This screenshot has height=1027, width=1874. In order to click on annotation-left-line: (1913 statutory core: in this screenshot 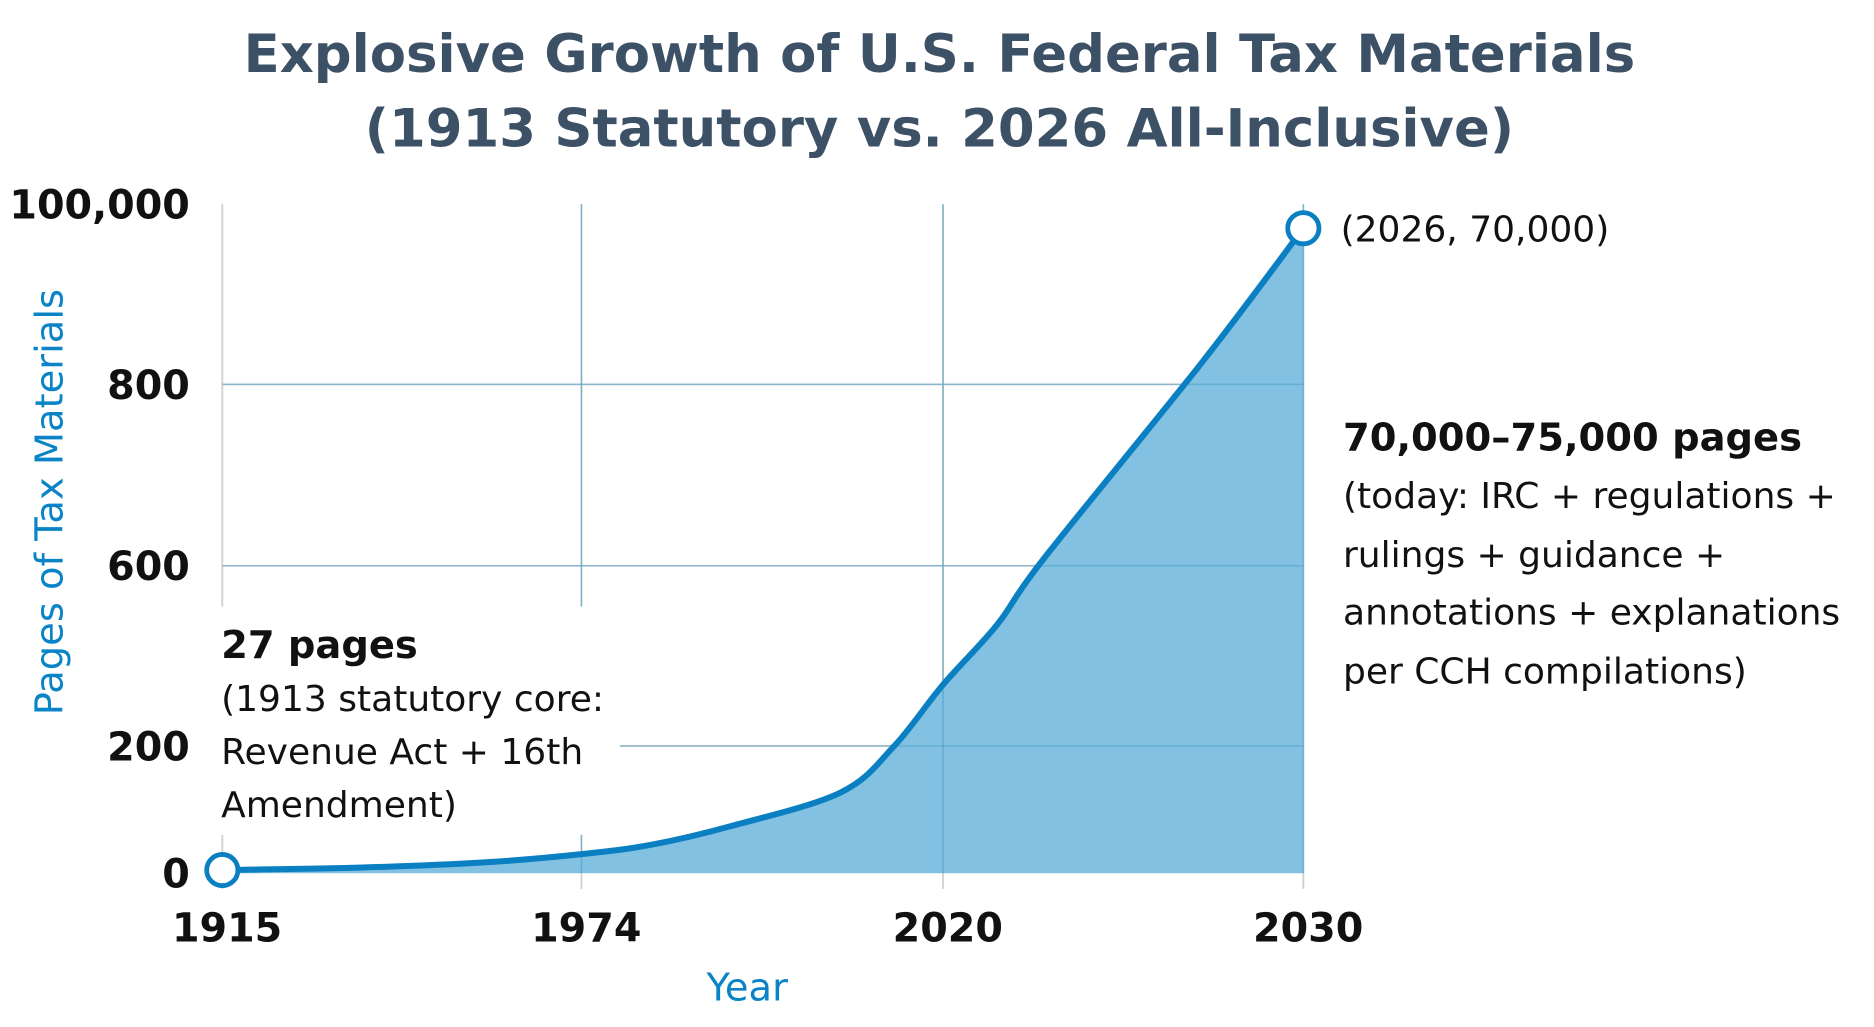, I will do `click(412, 699)`.